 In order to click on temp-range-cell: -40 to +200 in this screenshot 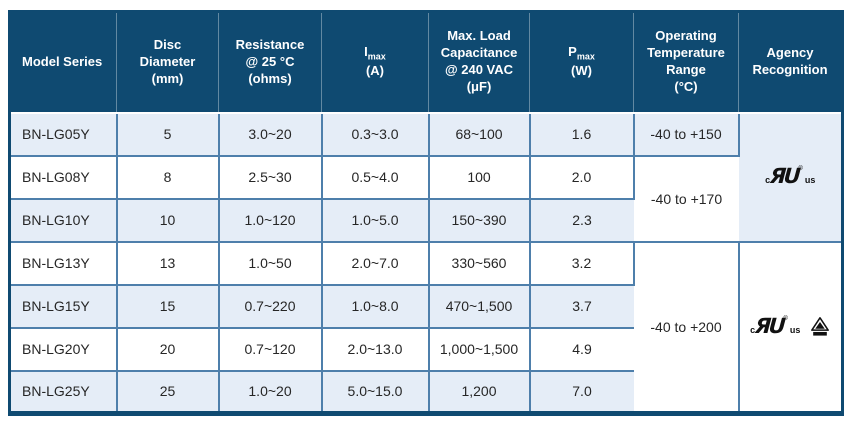, I will do `click(686, 328)`.